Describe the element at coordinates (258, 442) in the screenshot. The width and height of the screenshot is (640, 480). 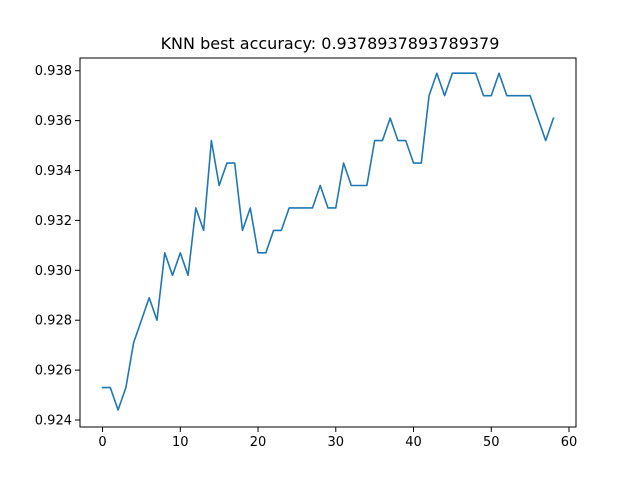
I see `x-tick-label: 20` at that location.